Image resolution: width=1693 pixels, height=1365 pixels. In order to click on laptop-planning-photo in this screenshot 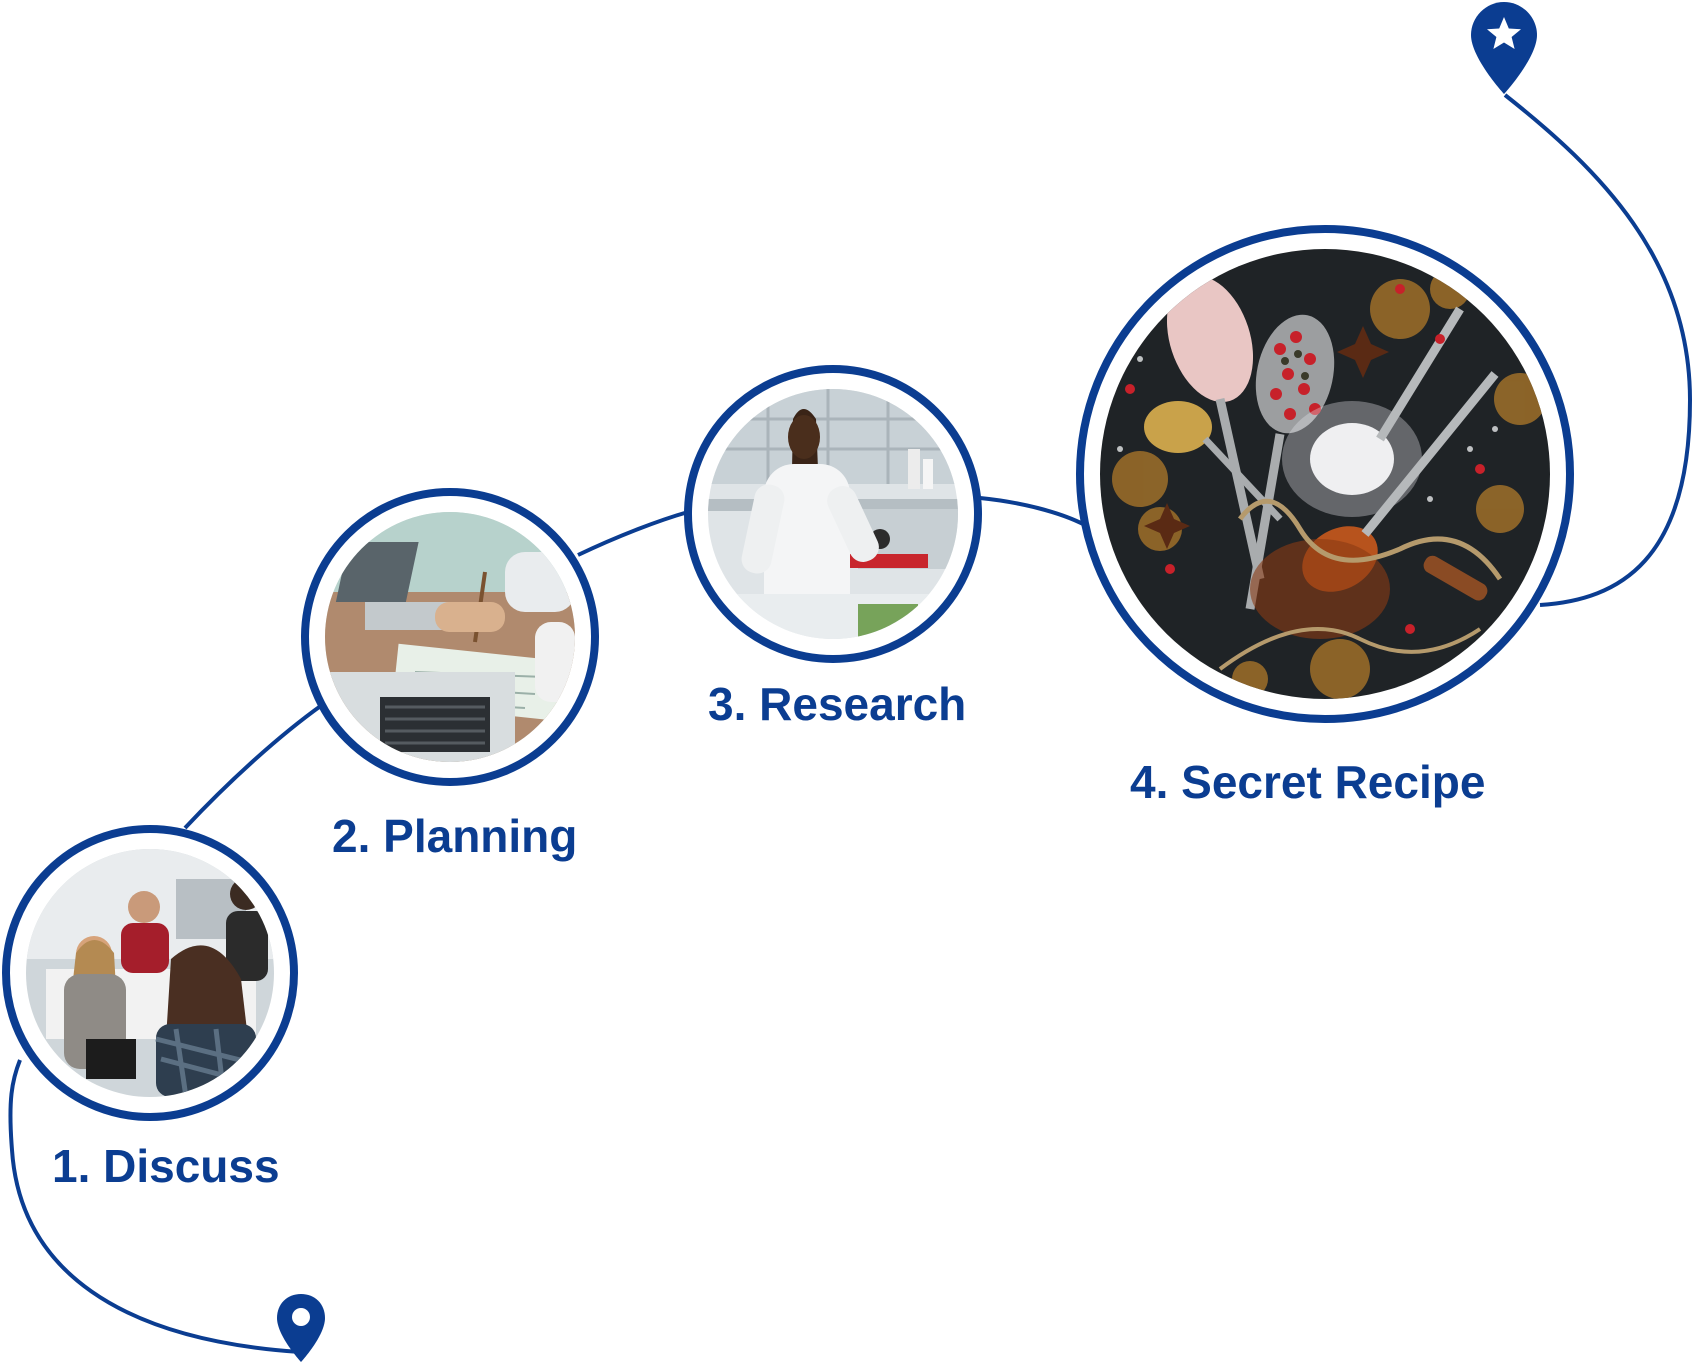, I will do `click(450, 637)`.